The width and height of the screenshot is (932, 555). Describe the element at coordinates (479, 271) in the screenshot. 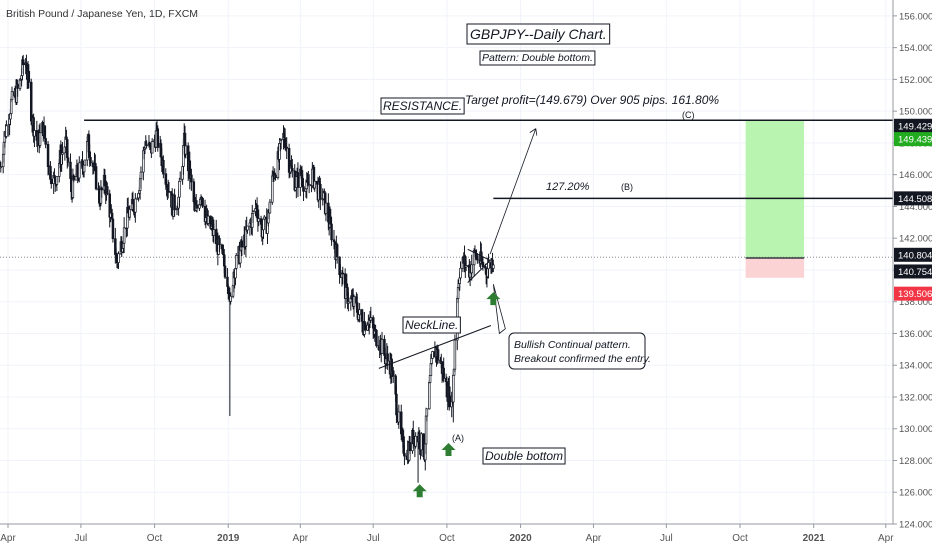

I see `triangle-lower` at that location.